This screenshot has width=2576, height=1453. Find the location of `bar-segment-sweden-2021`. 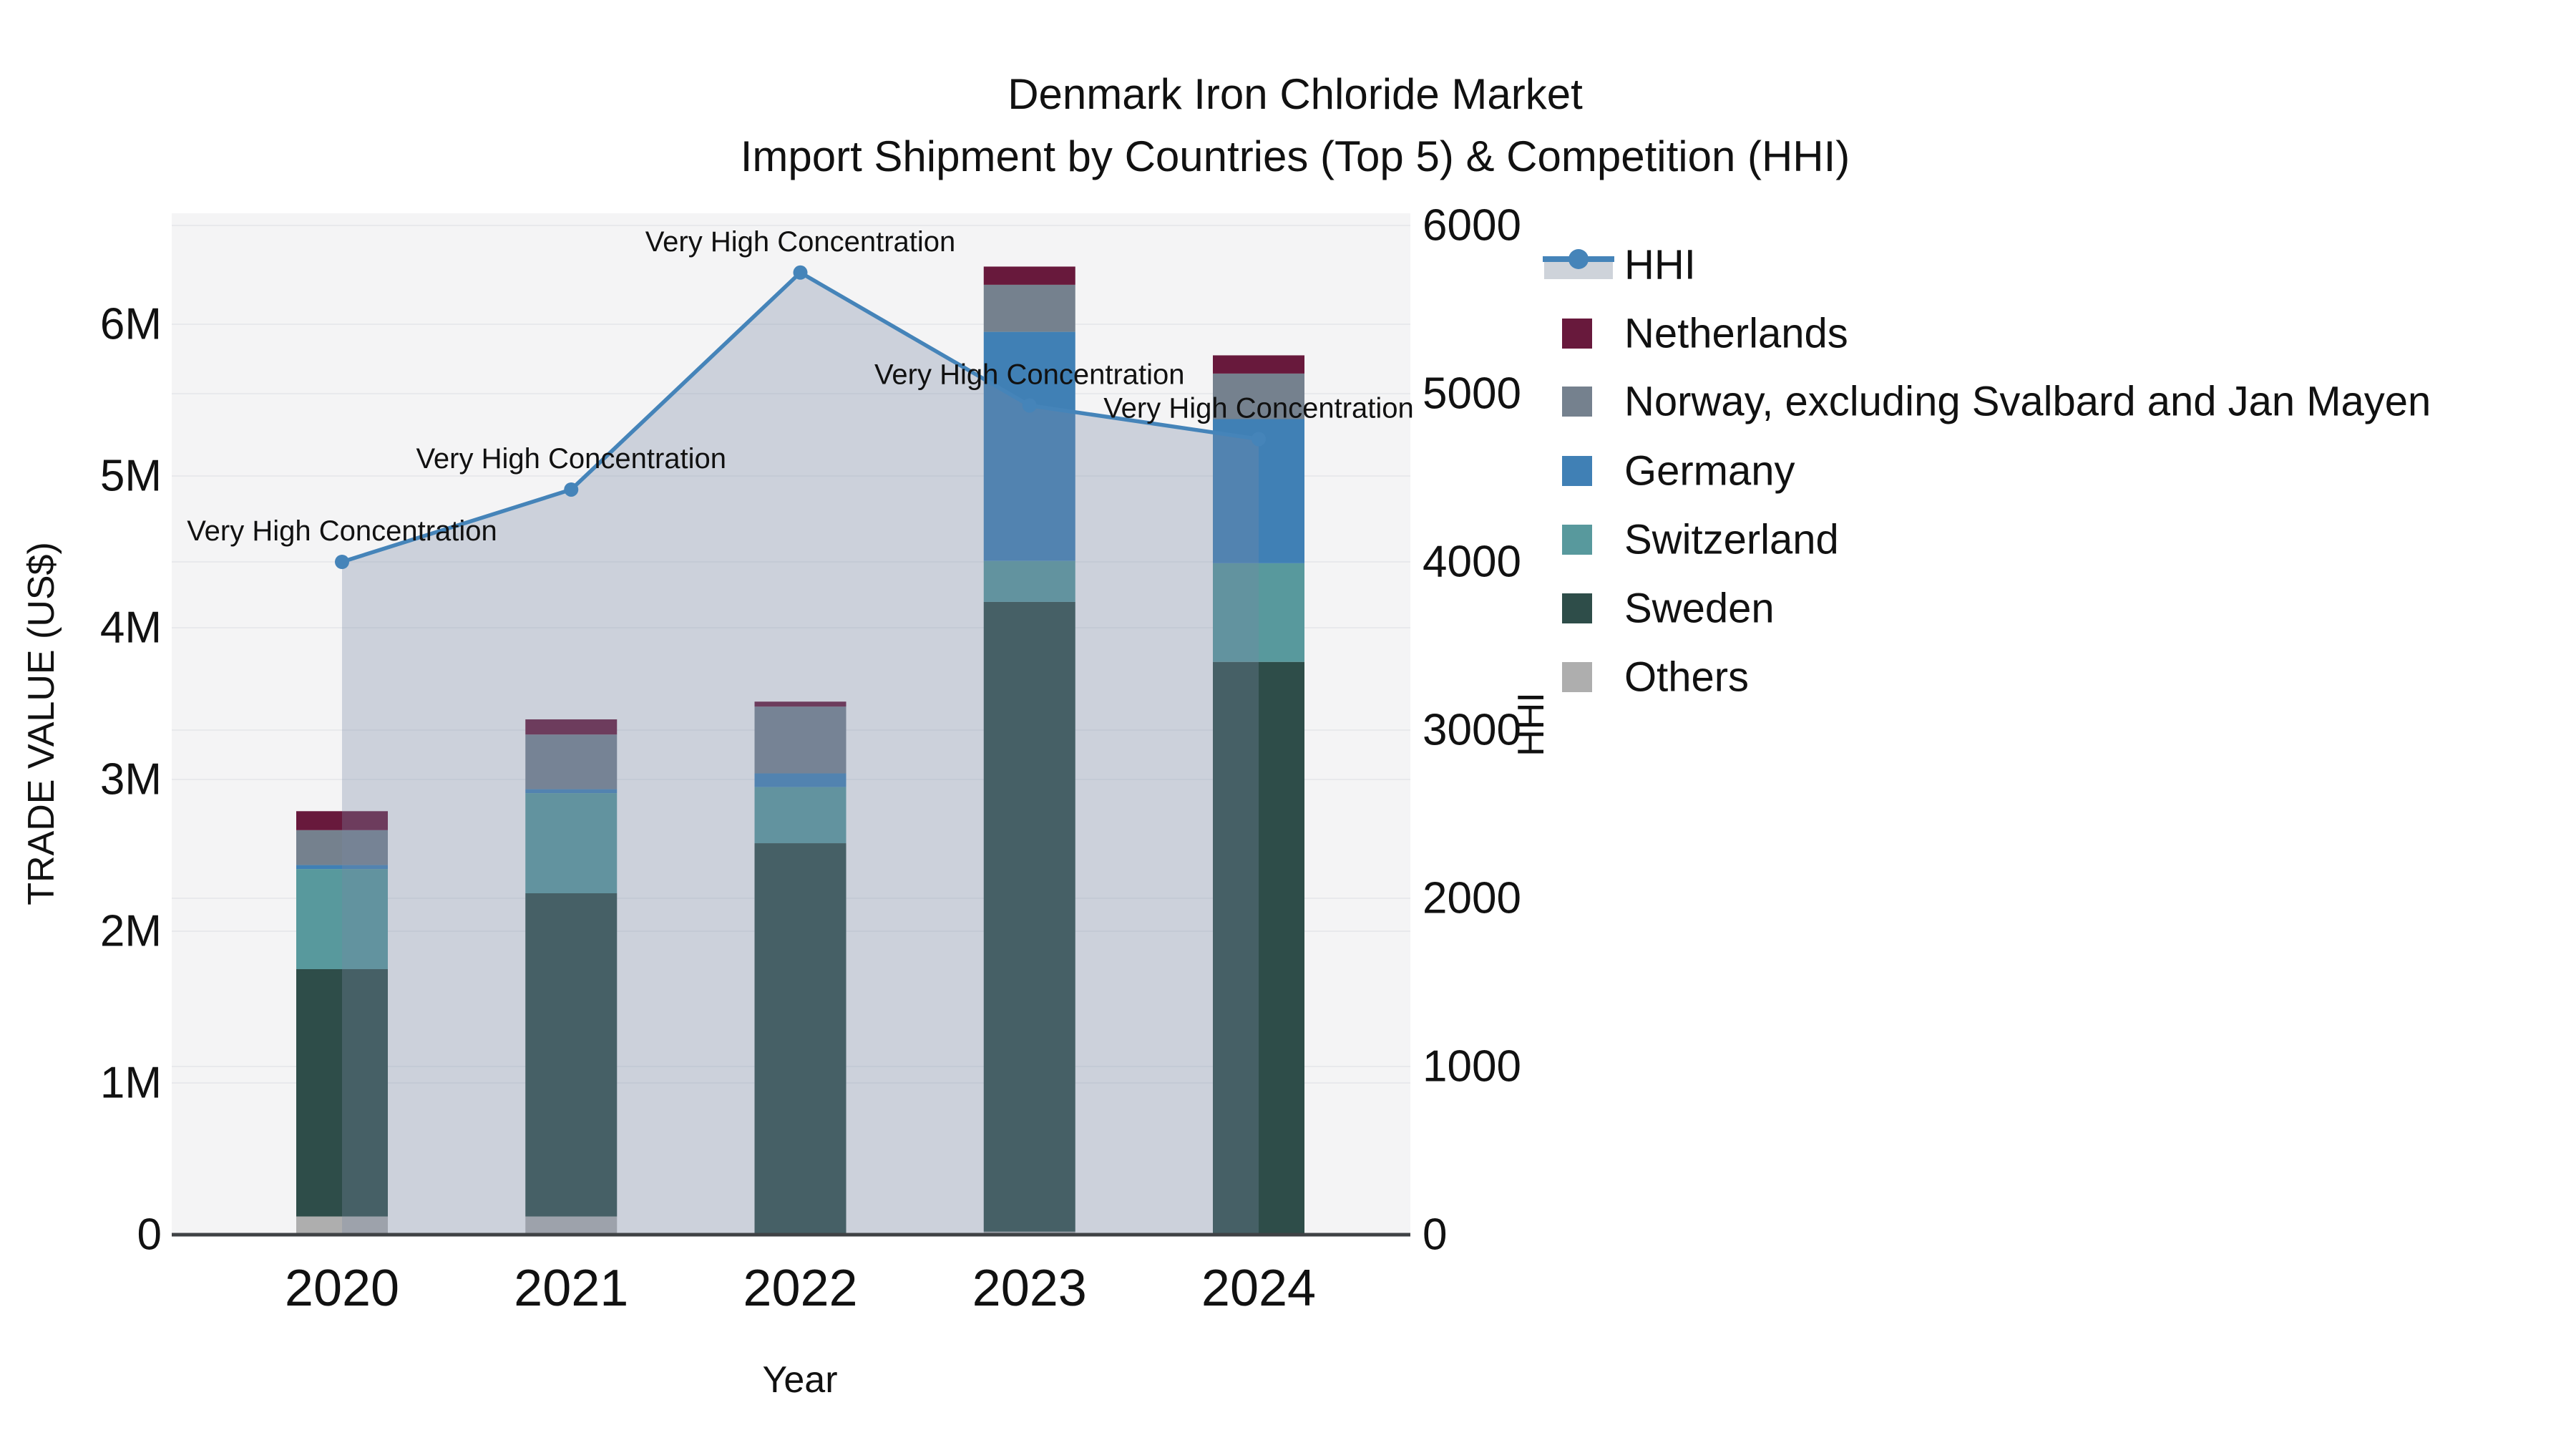

bar-segment-sweden-2021 is located at coordinates (571, 1055).